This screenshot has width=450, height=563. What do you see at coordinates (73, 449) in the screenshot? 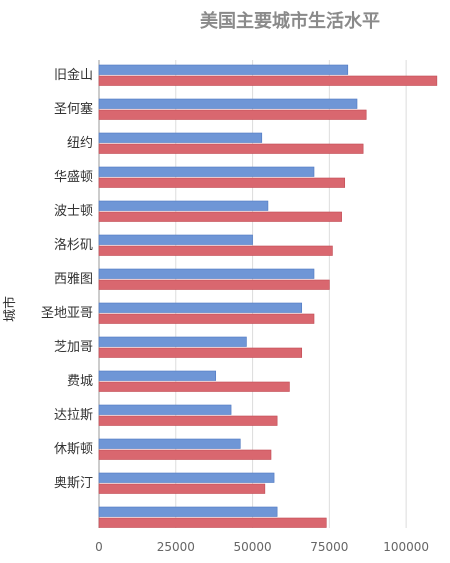
I see `category-label: 休斯顿` at bounding box center [73, 449].